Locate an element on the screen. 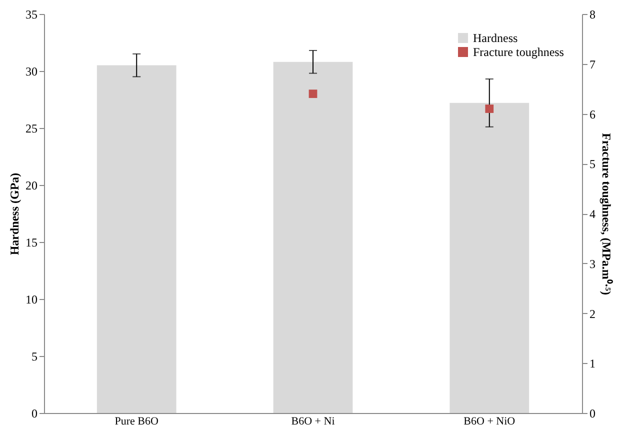 The height and width of the screenshot is (434, 620). y-tick-label: 20 is located at coordinates (32, 185).